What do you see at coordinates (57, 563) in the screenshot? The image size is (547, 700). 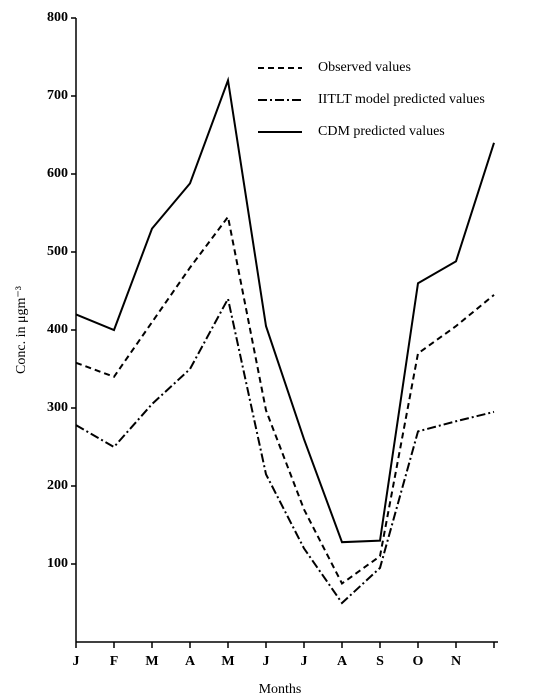 I see `y-tick-label: 100` at bounding box center [57, 563].